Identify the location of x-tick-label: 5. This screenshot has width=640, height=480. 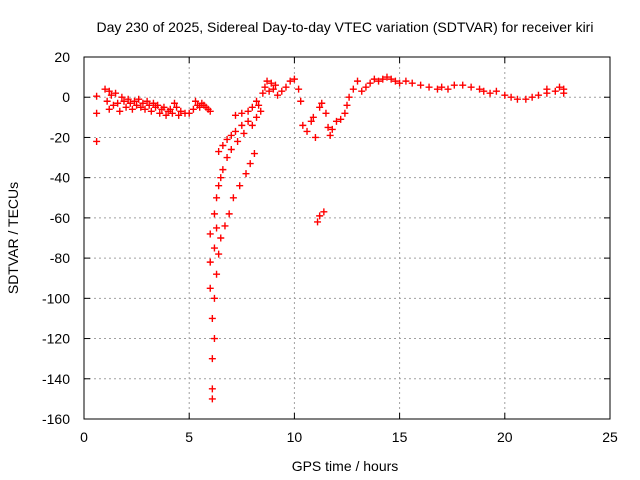
(189, 437).